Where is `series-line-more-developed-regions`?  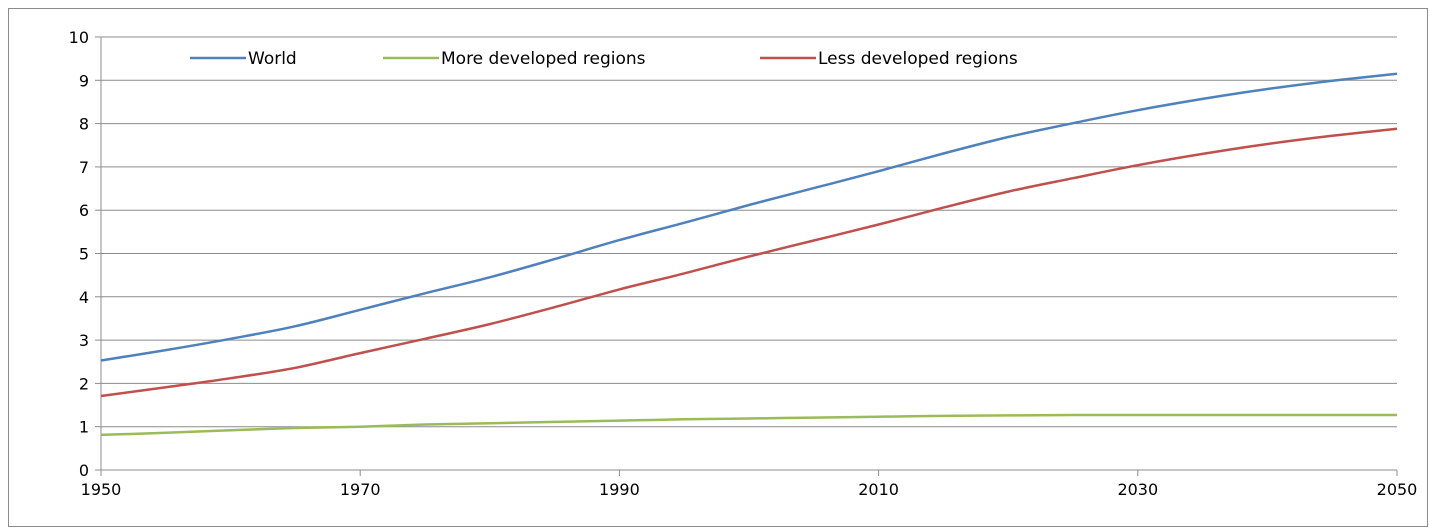 series-line-more-developed-regions is located at coordinates (748, 425).